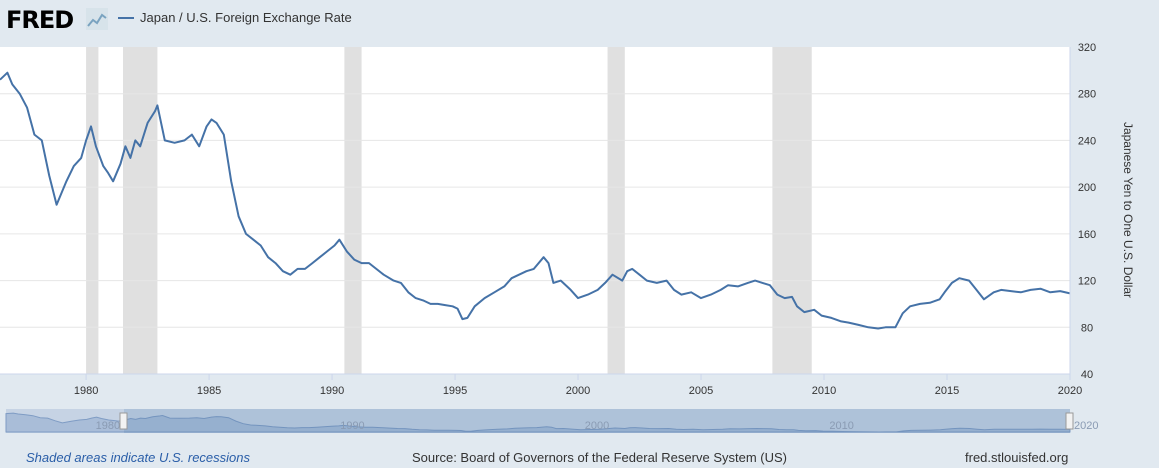  I want to click on legend-swatch, so click(126, 17).